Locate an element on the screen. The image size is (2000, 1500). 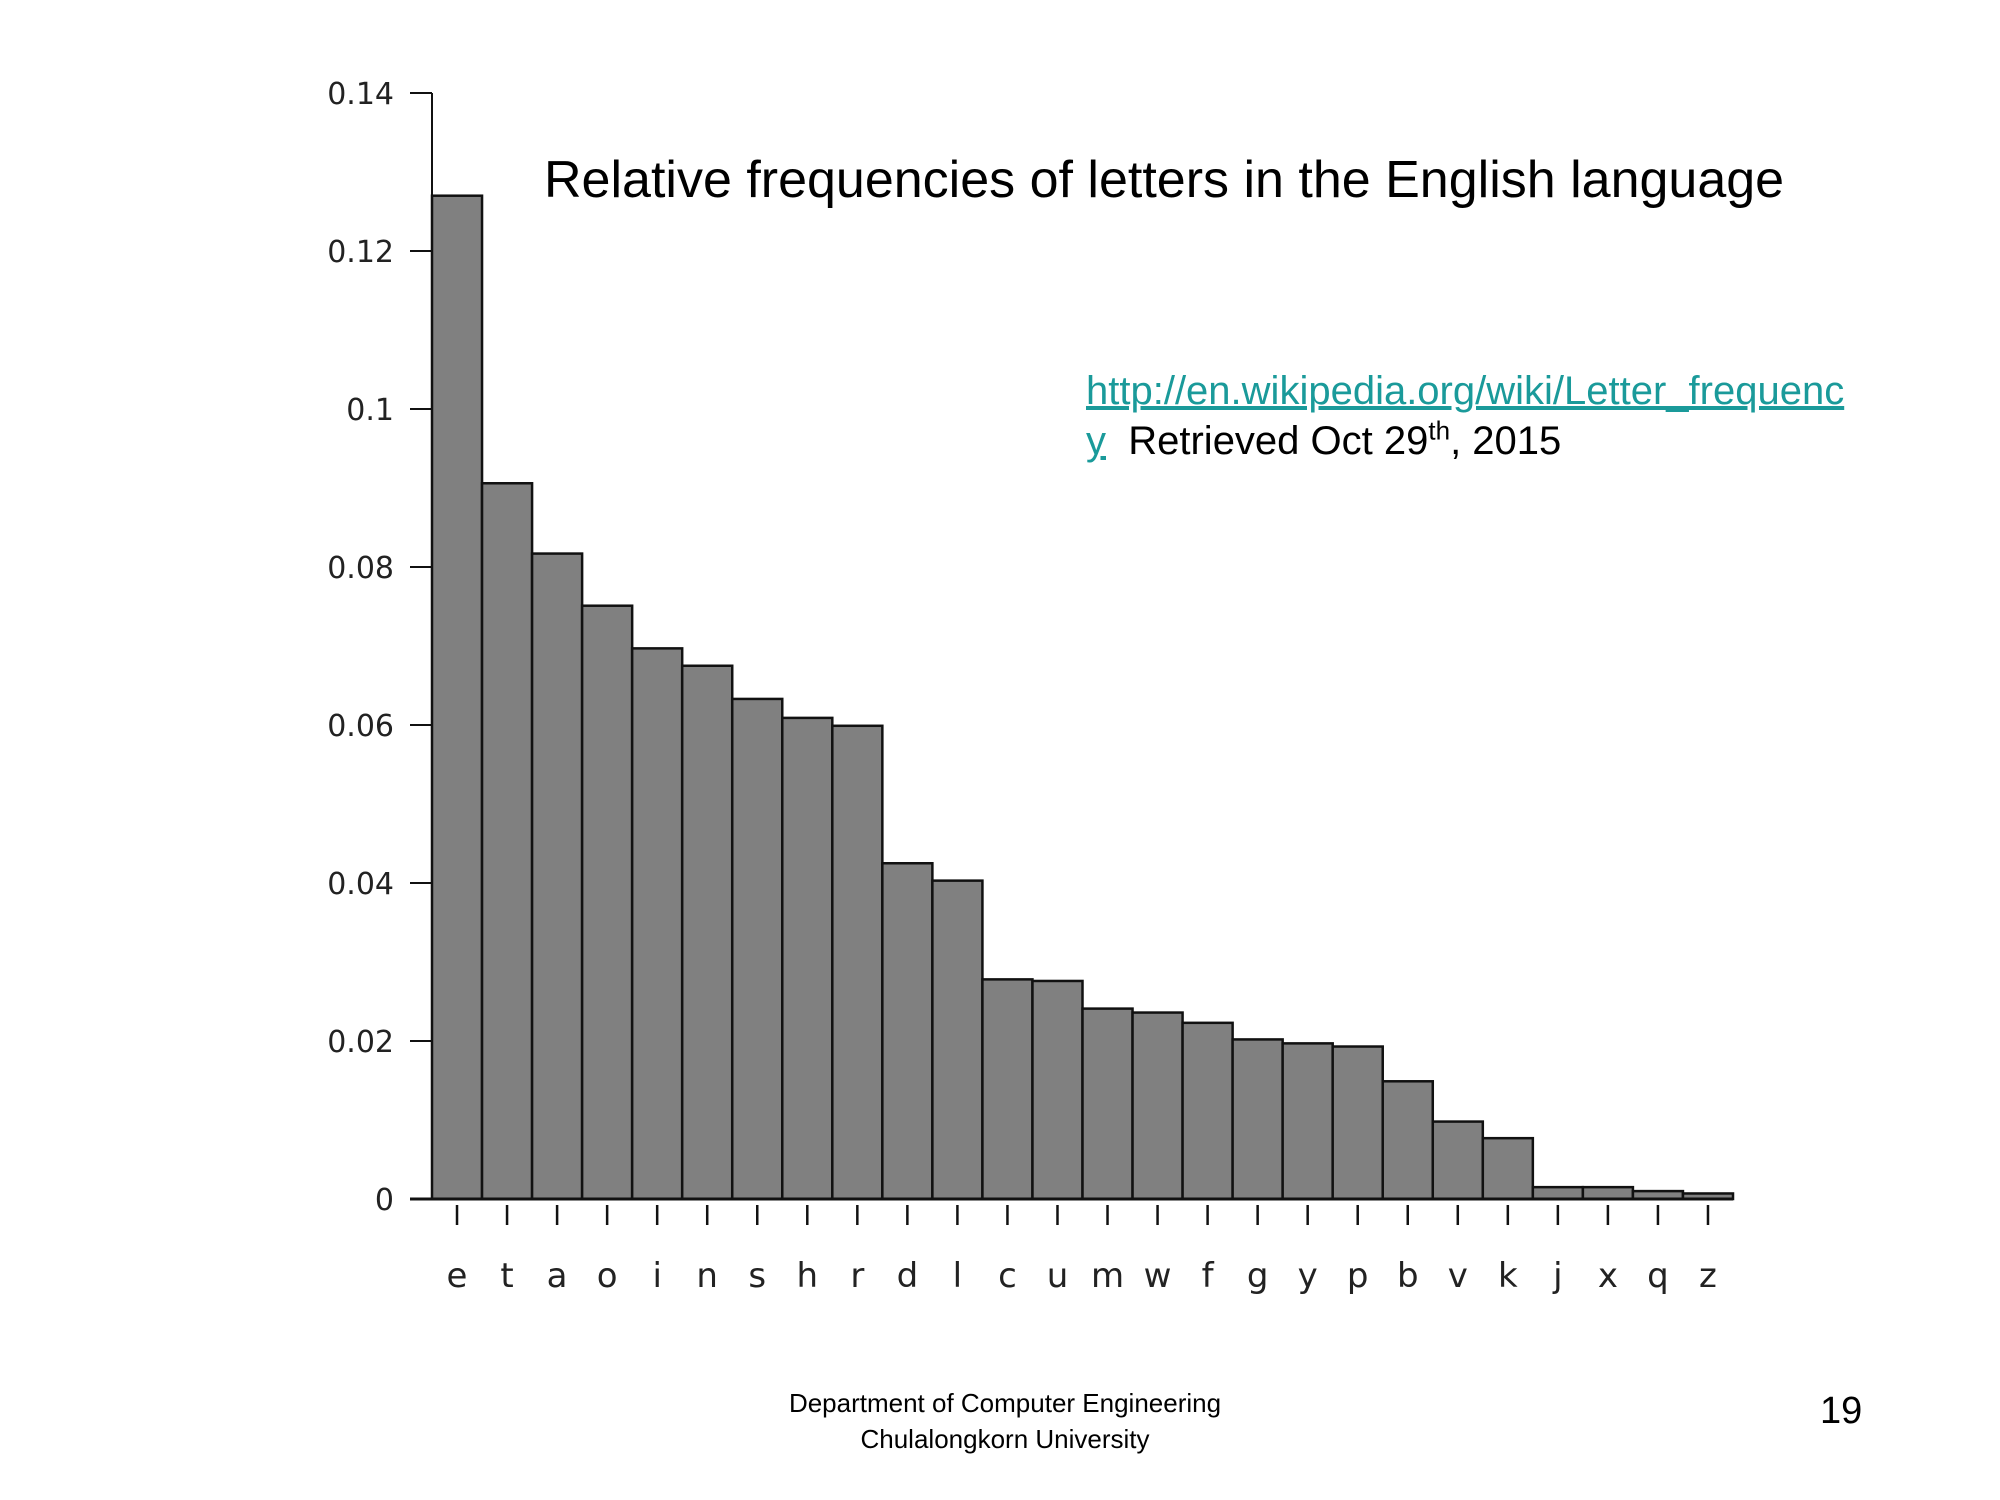
y-tick-label: 0.12 is located at coordinates (360, 252).